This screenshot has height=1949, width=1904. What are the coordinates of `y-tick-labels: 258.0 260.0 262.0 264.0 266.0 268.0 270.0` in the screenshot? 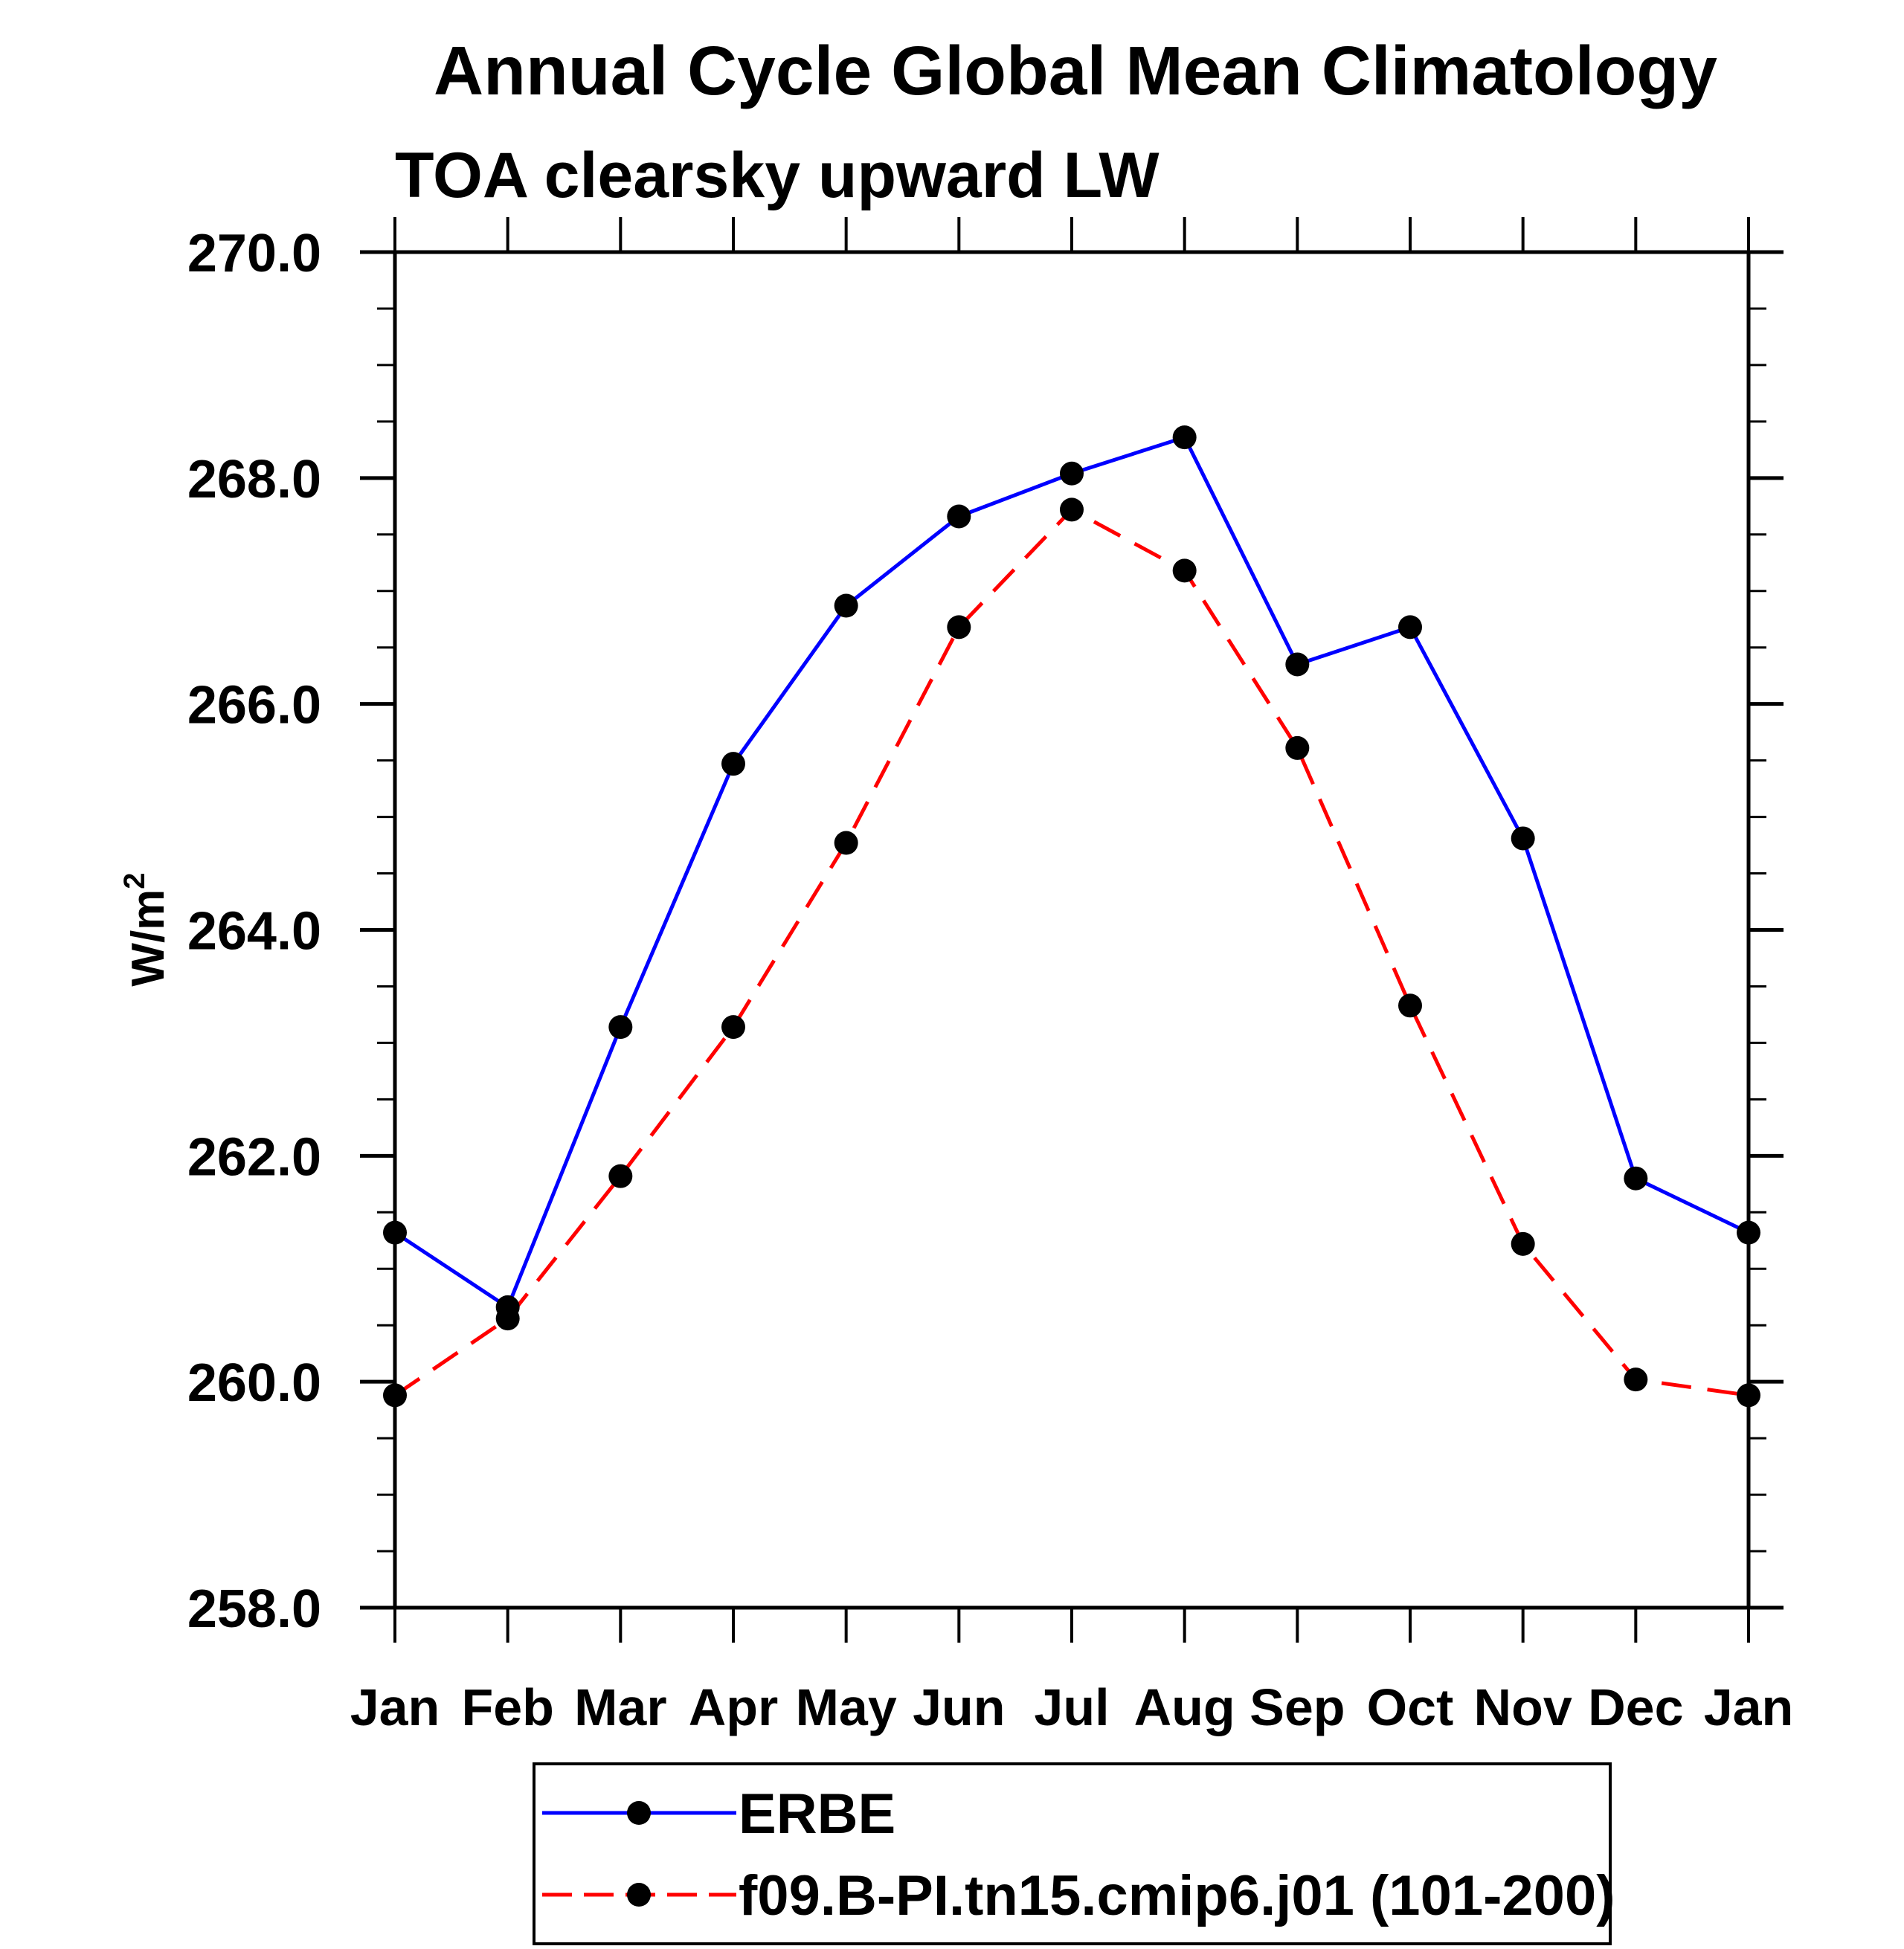 It's located at (254, 932).